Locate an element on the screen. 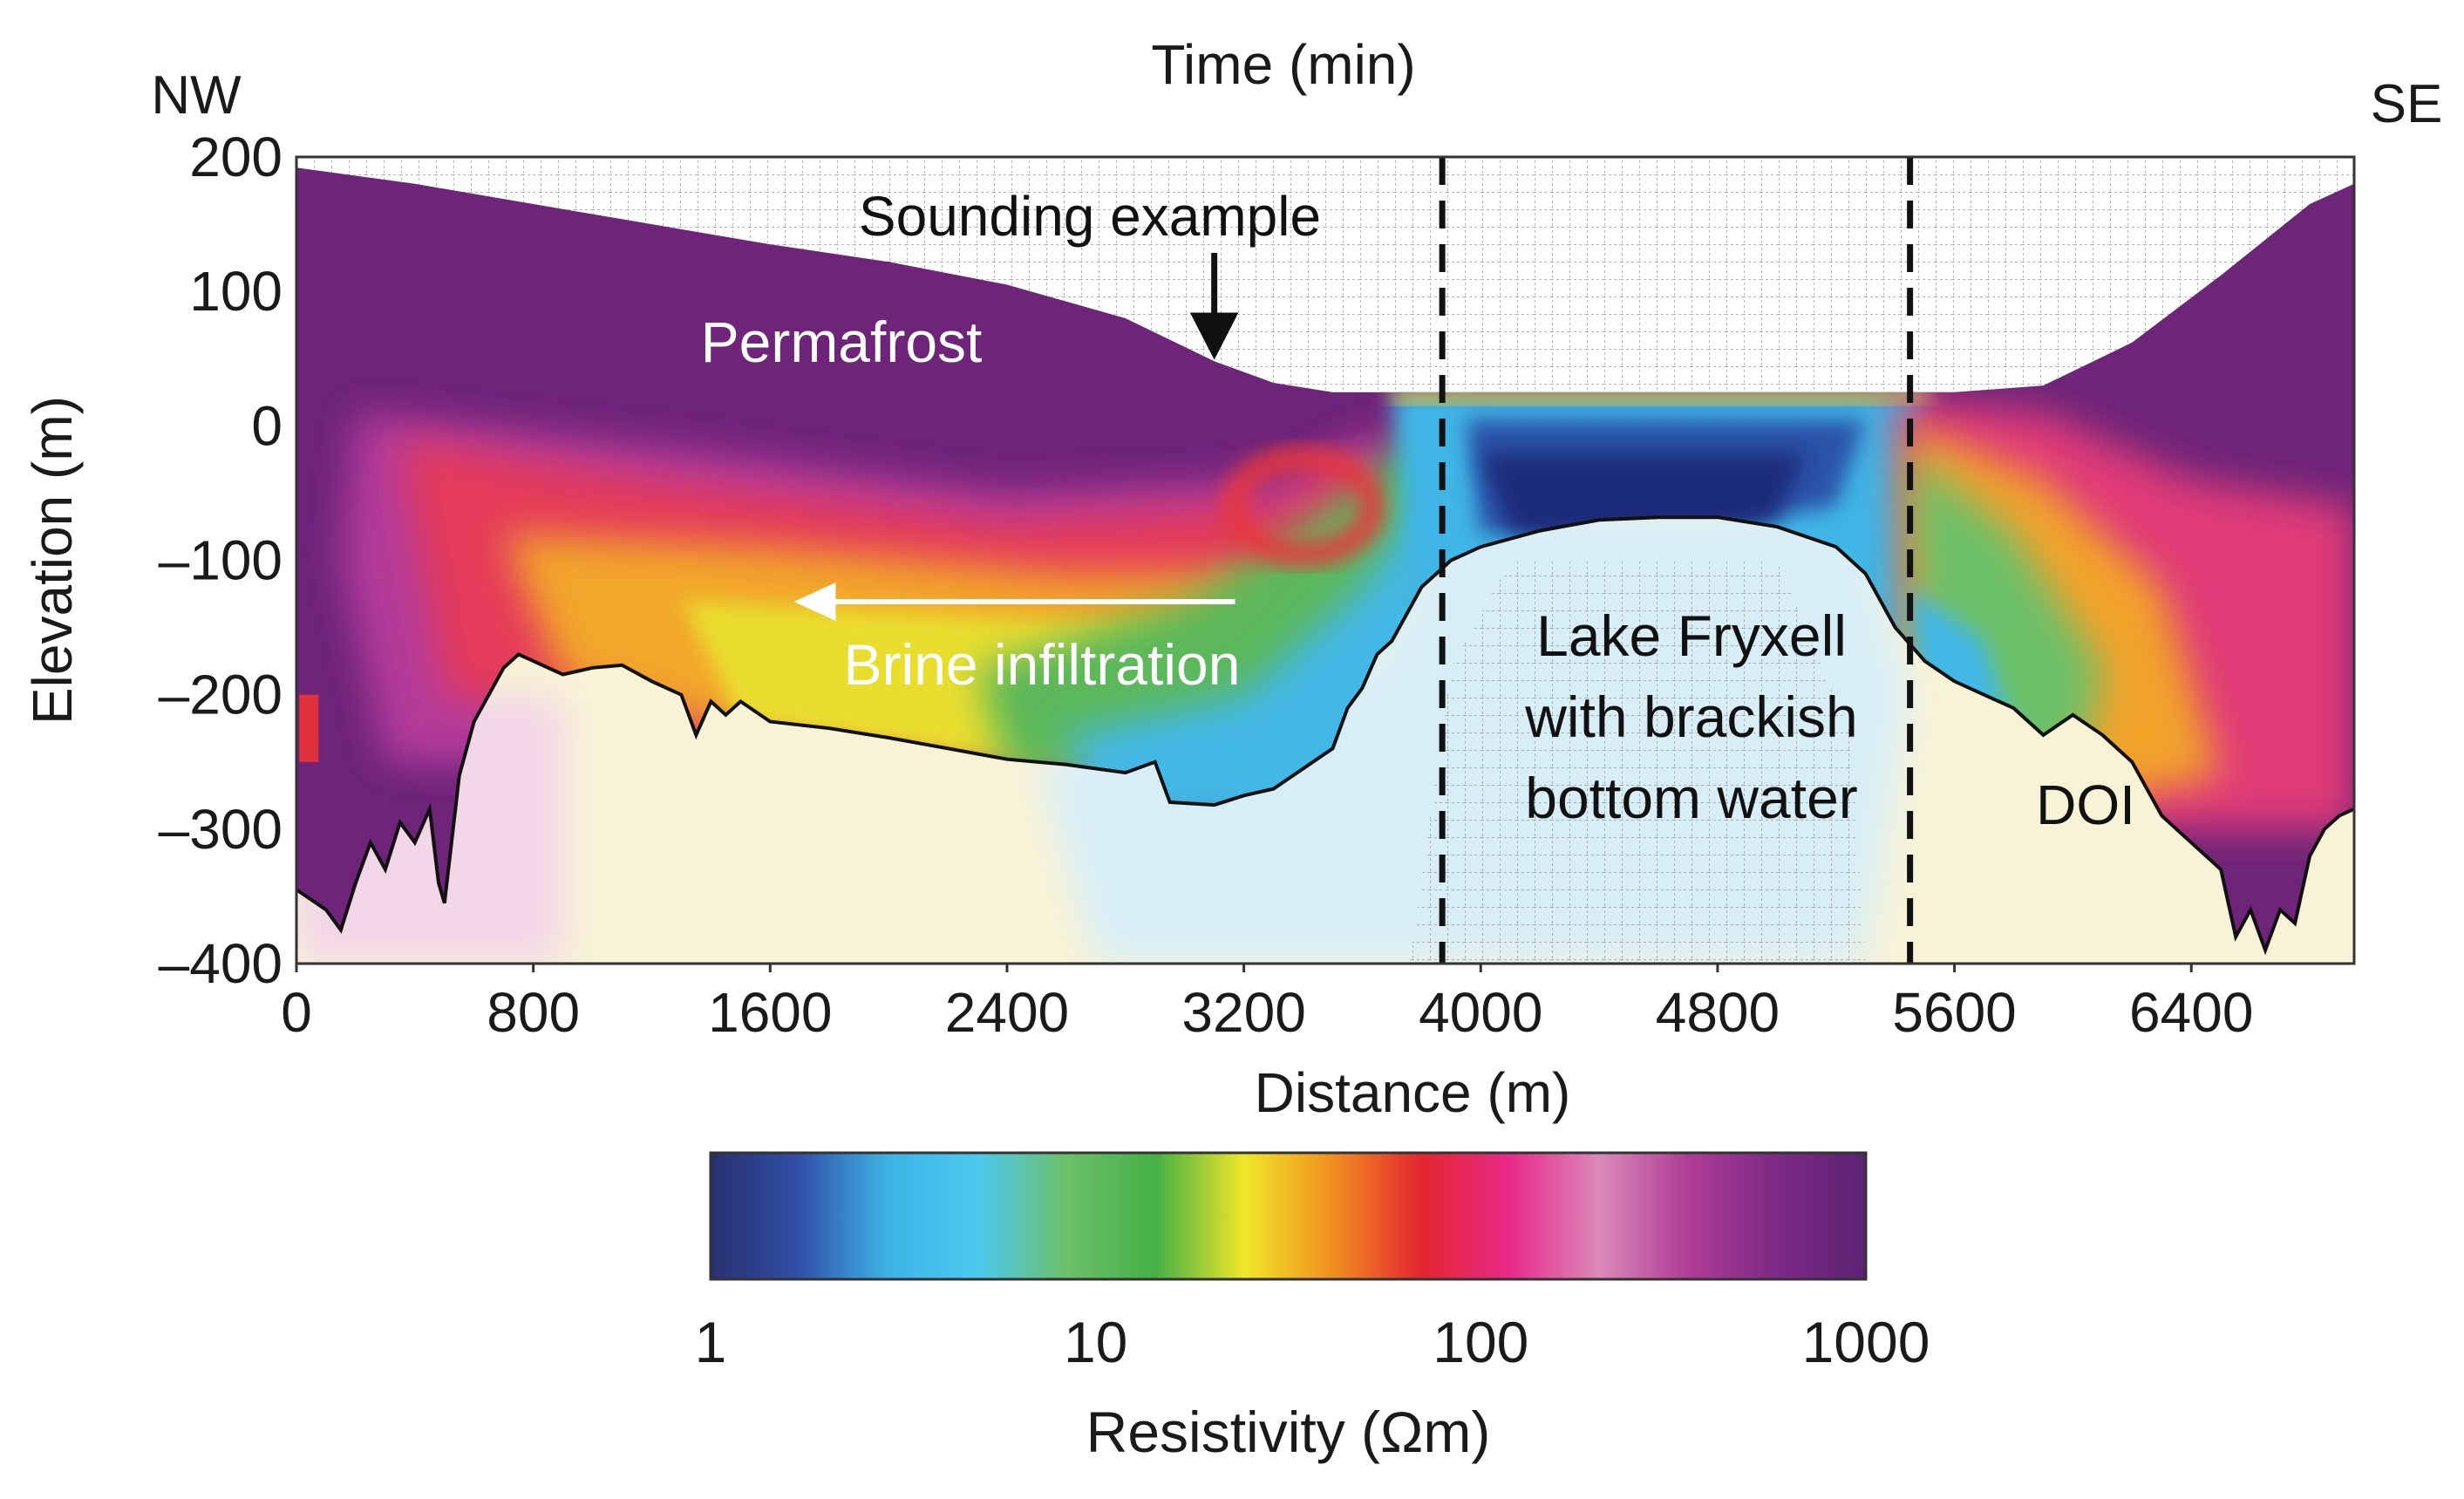  x-axis-ticks: 0 800 1600 2400 3200 4000 4800 5600 6400 is located at coordinates (1267, 1004).